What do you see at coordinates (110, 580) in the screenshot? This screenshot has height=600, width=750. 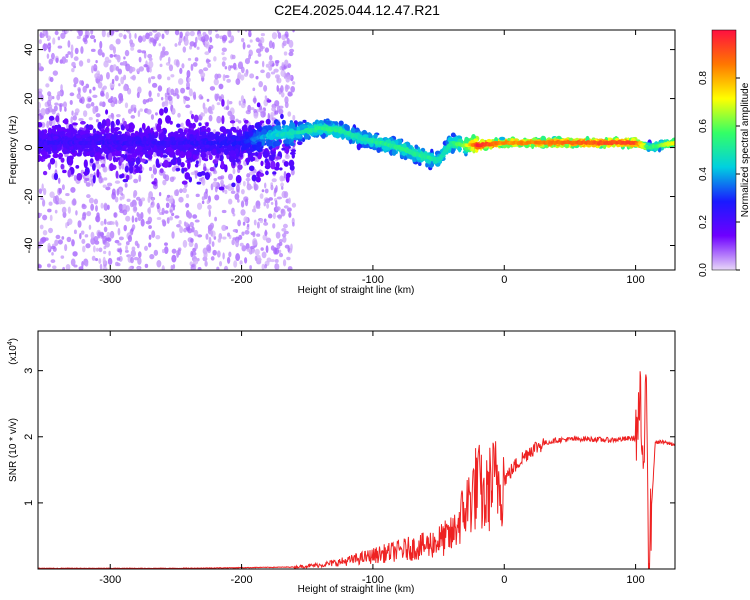 I see `snr-x-tick-label: -300` at bounding box center [110, 580].